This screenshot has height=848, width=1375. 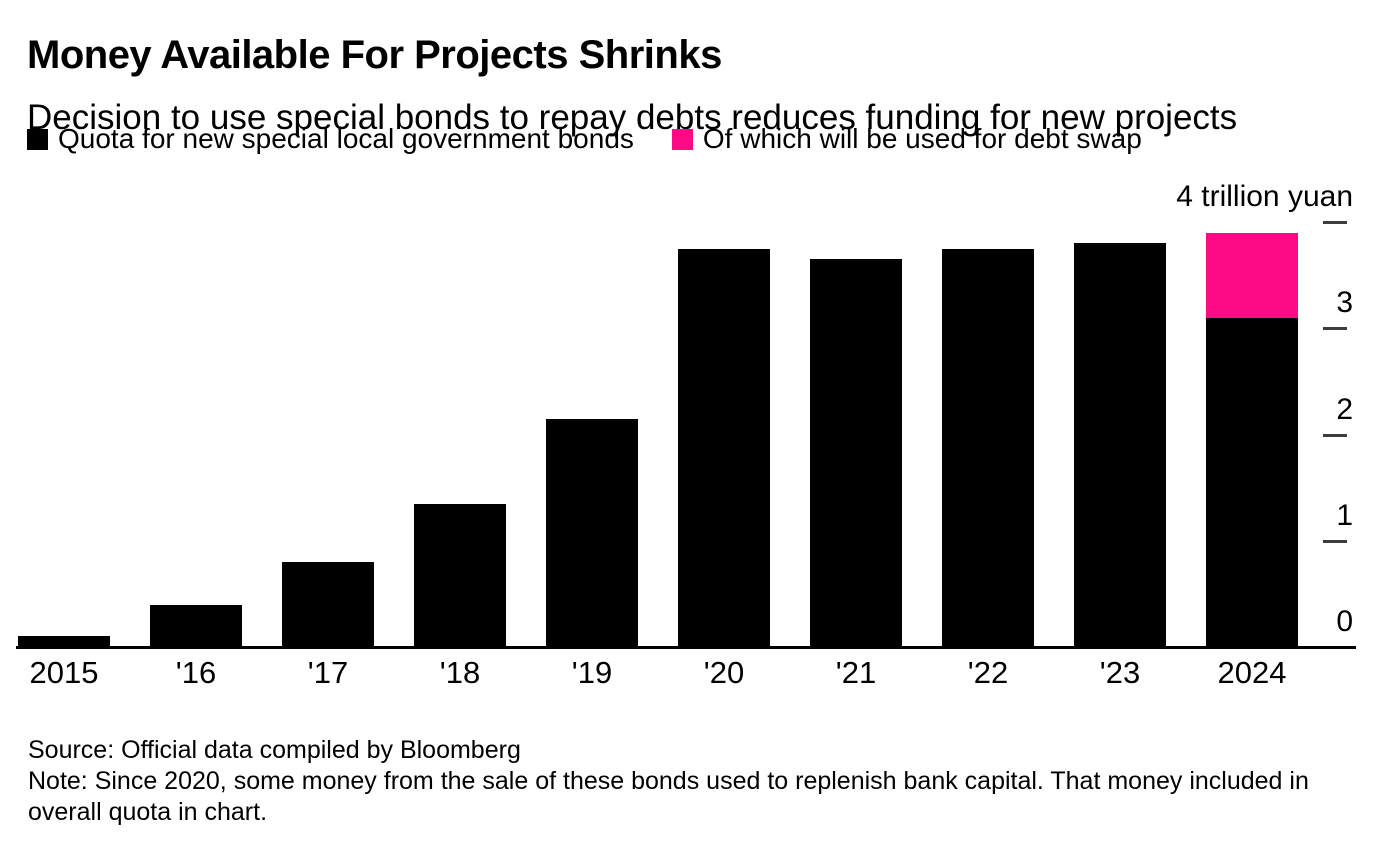 I want to click on bar-2015-quota-segment, so click(x=64, y=641).